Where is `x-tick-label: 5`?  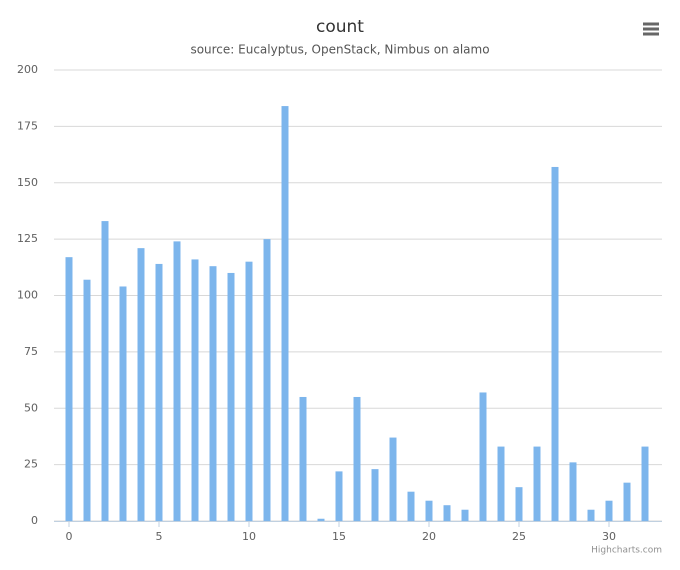 x-tick-label: 5 is located at coordinates (159, 536).